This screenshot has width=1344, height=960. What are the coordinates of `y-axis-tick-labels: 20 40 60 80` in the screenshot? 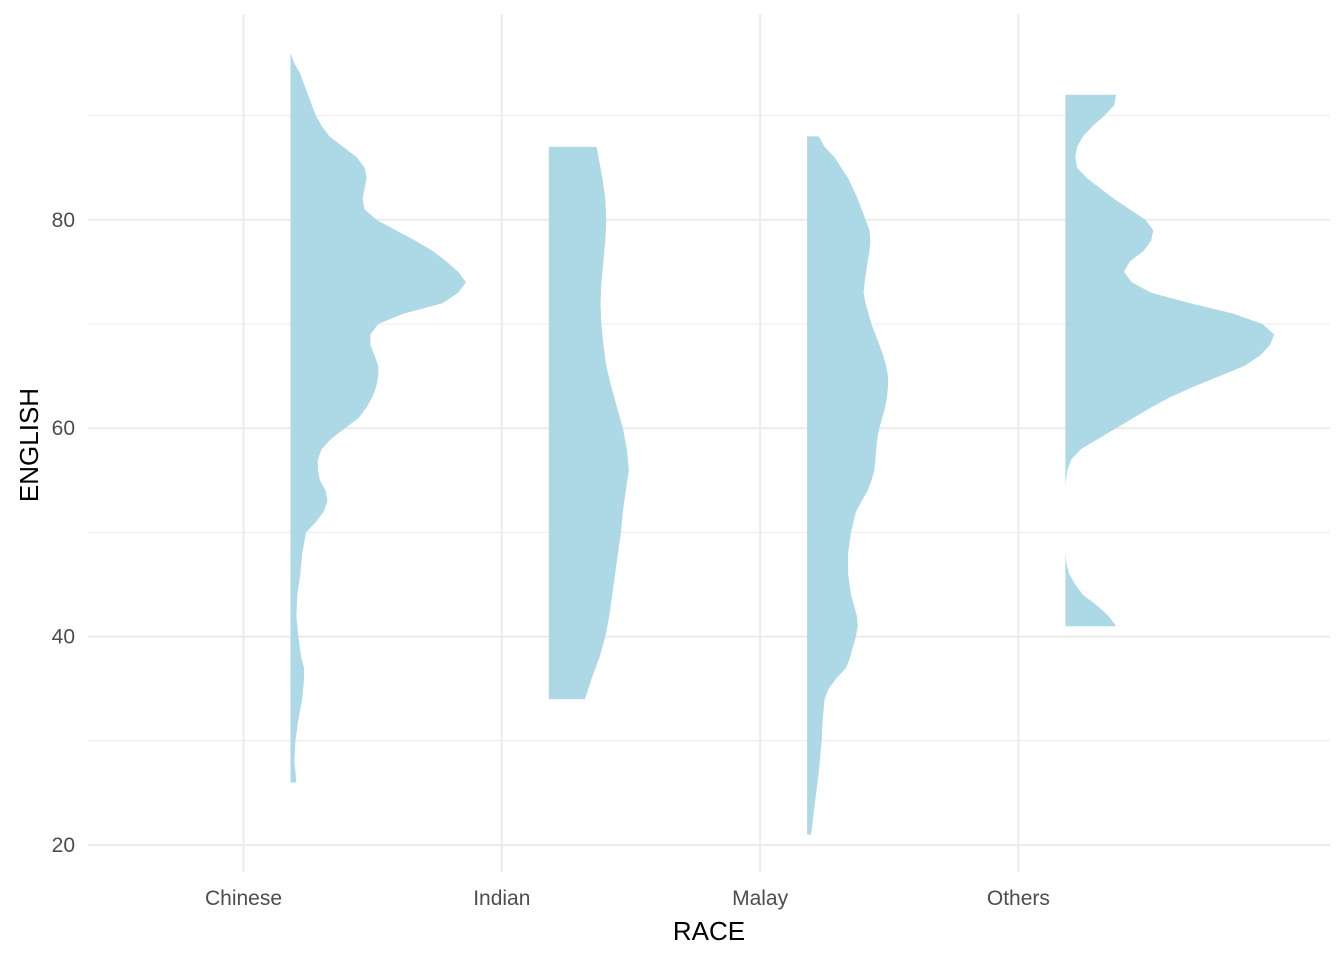 It's located at (63, 533).